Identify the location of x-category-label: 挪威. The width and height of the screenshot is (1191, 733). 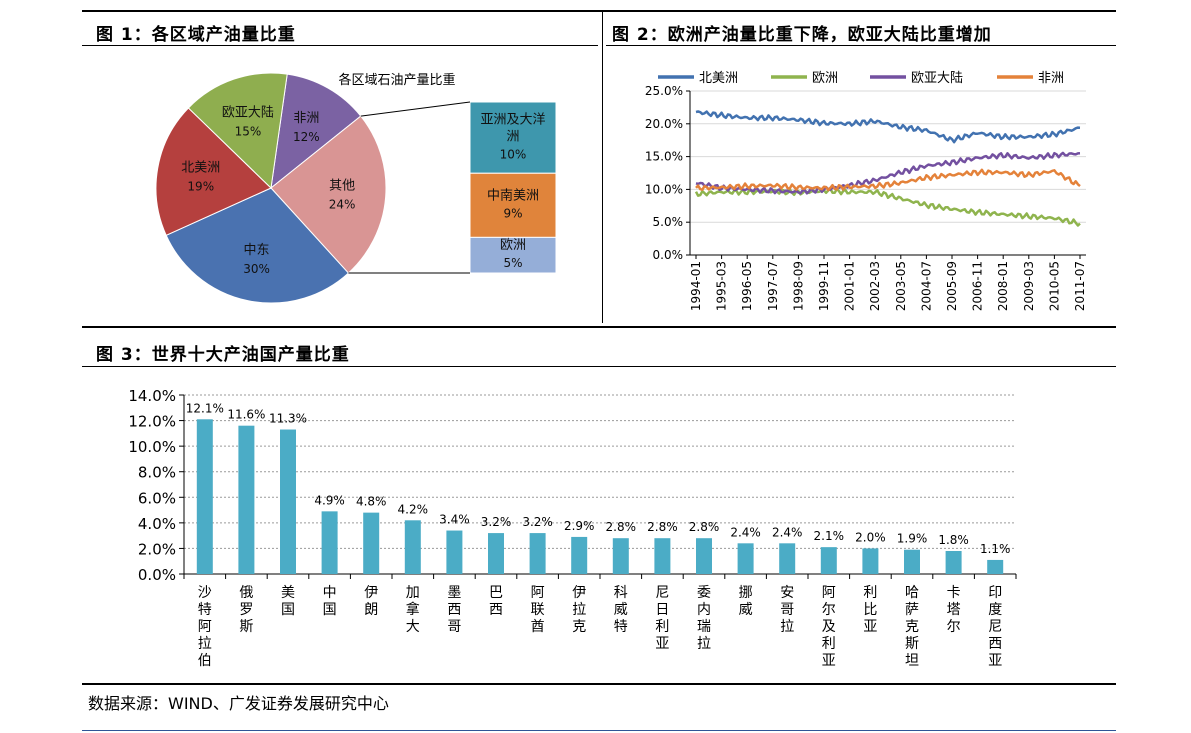
(746, 601).